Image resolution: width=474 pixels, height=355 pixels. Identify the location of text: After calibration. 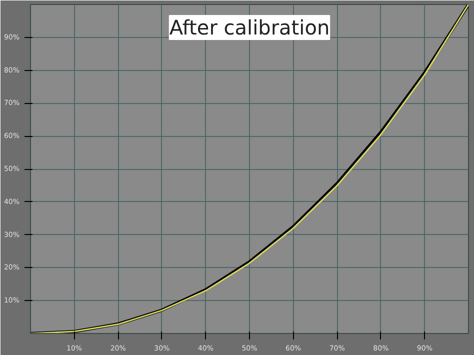
(249, 28).